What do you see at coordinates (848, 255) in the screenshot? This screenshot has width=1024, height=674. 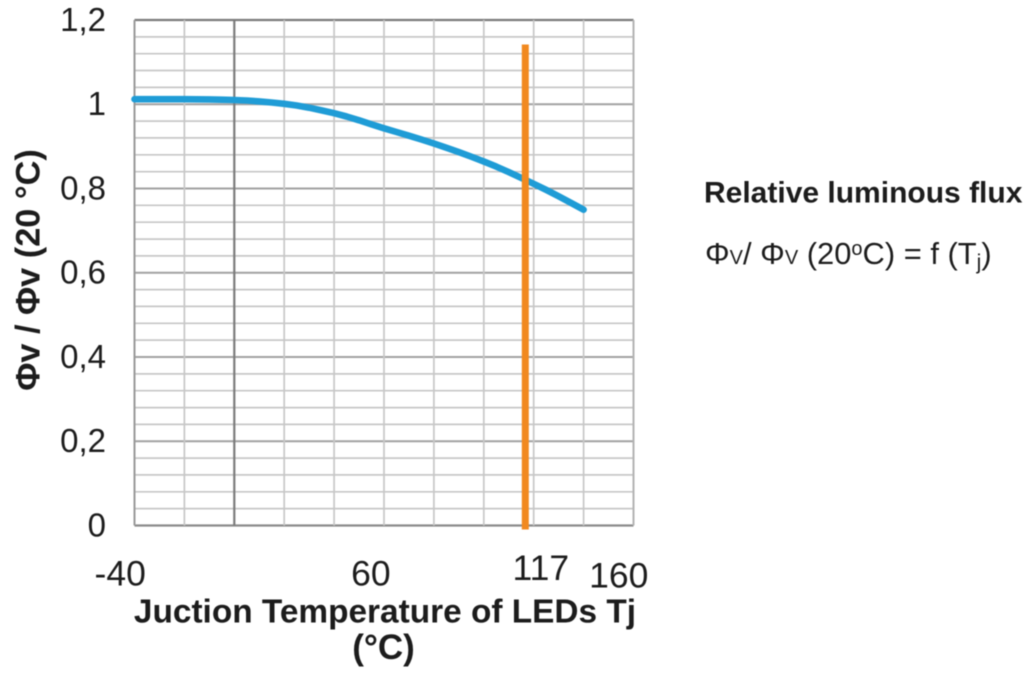 I see `svg-text: ΦV/ ΦV (20oC) = f (Tj)` at bounding box center [848, 255].